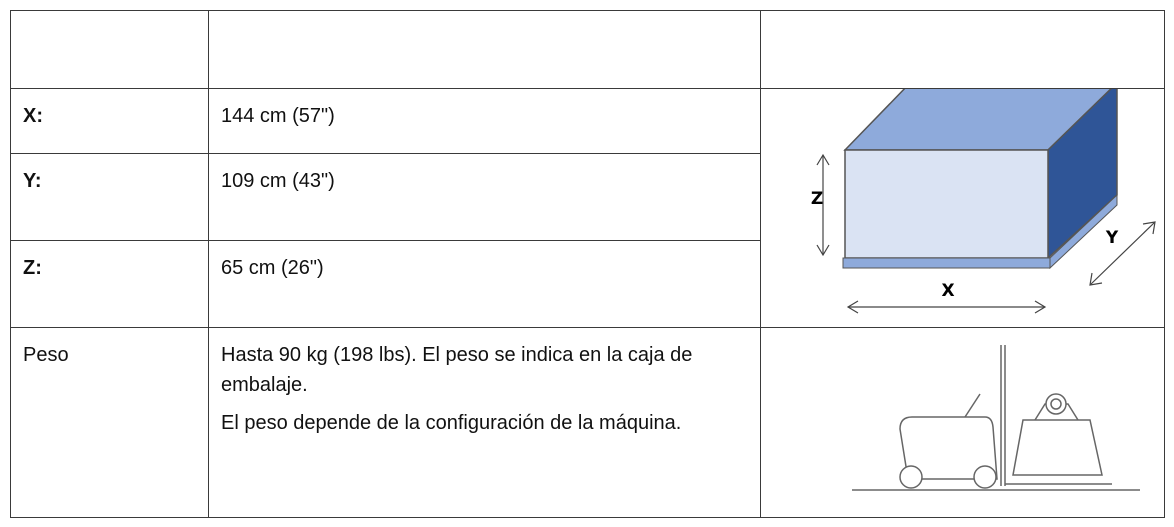 The width and height of the screenshot is (1174, 527). I want to click on row-value: 65 cm (26"), so click(484, 284).